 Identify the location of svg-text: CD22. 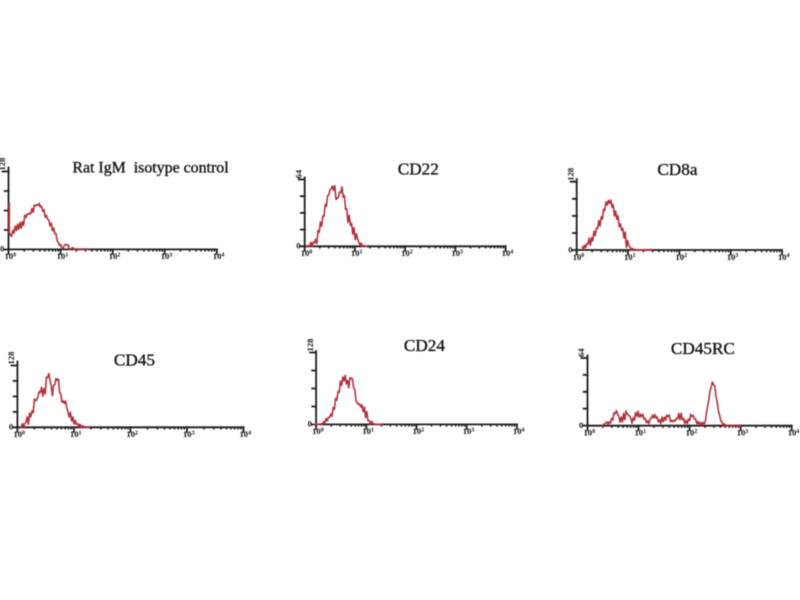
(418, 168).